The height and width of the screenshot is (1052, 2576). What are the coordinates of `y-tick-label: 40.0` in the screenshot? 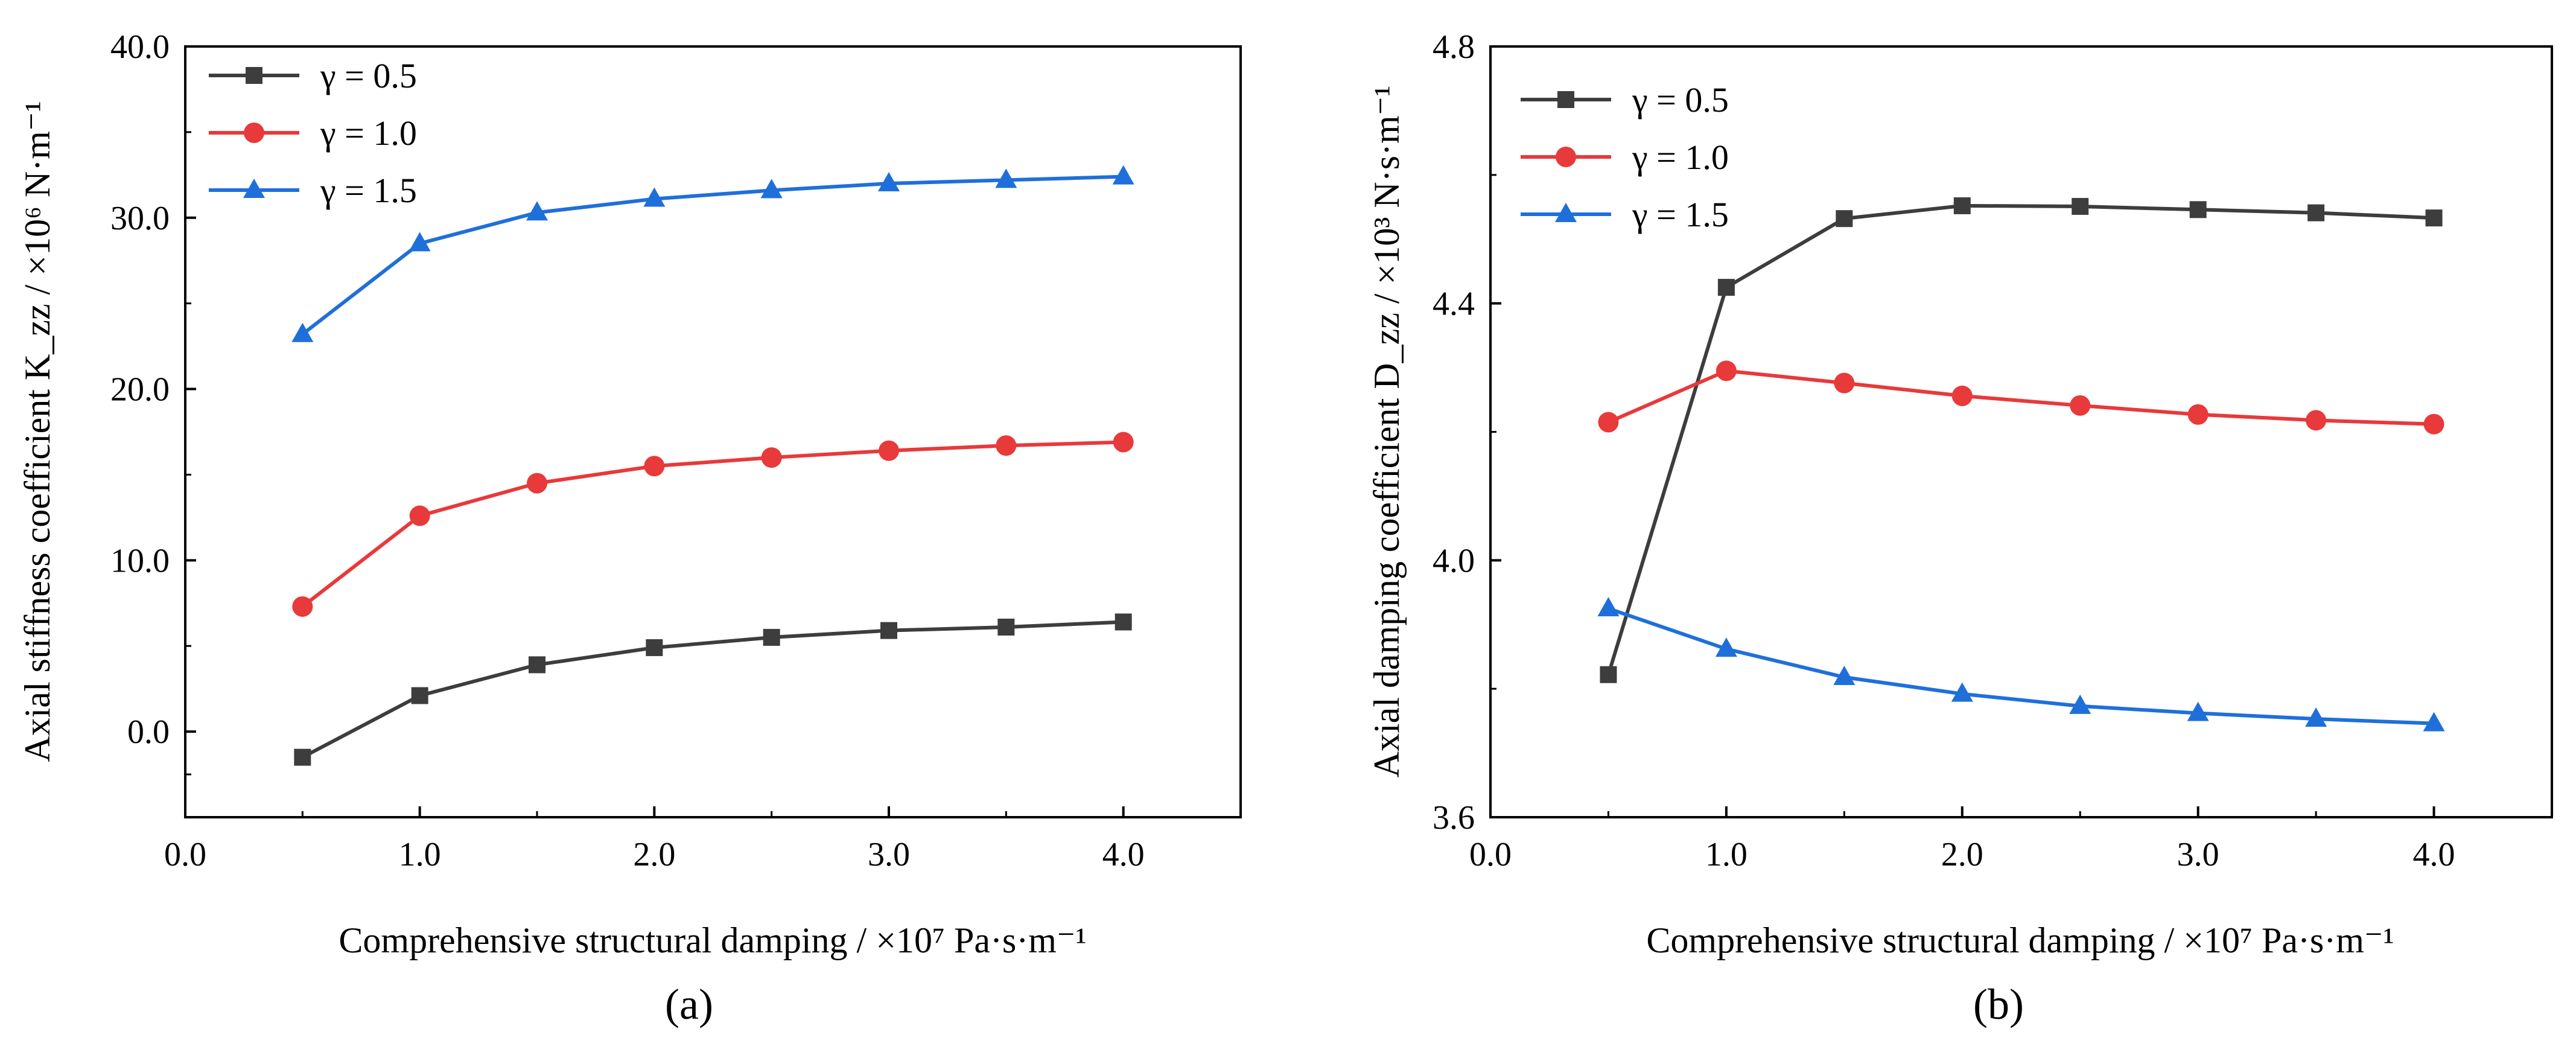 It's located at (140, 47).